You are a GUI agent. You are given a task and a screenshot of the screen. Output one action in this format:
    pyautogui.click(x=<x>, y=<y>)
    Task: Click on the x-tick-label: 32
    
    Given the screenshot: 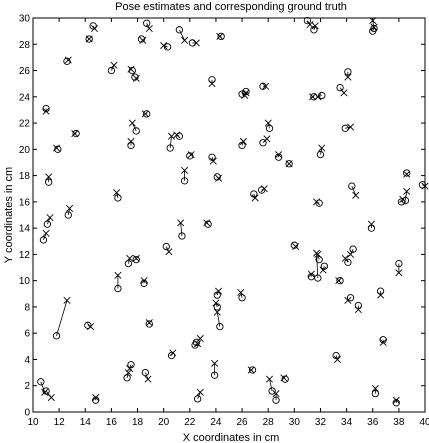 What is the action you would take?
    pyautogui.click(x=321, y=422)
    